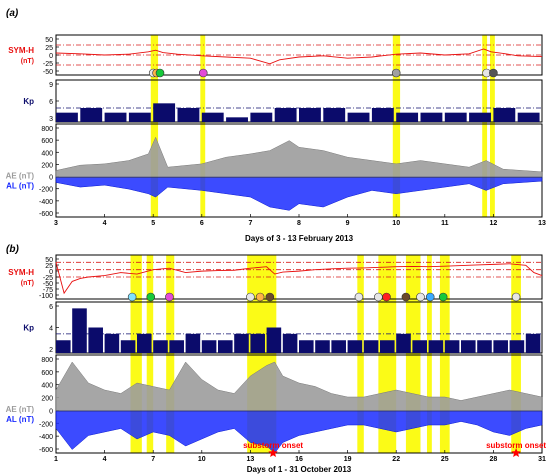  I want to click on x-tick-label: 11, so click(445, 223).